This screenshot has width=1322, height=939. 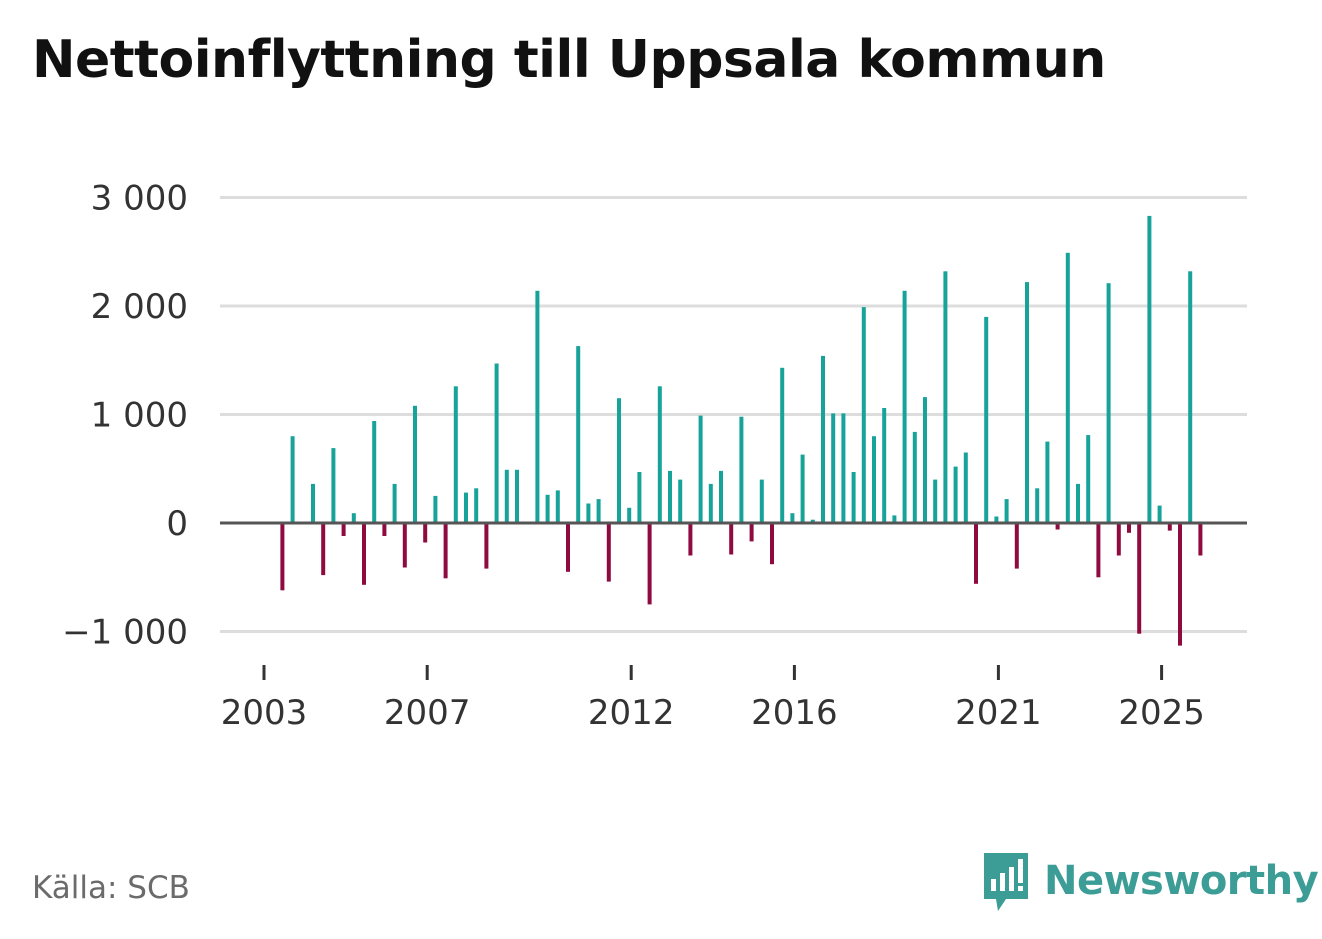 I want to click on y-tick-label: −1 000, so click(x=125, y=633).